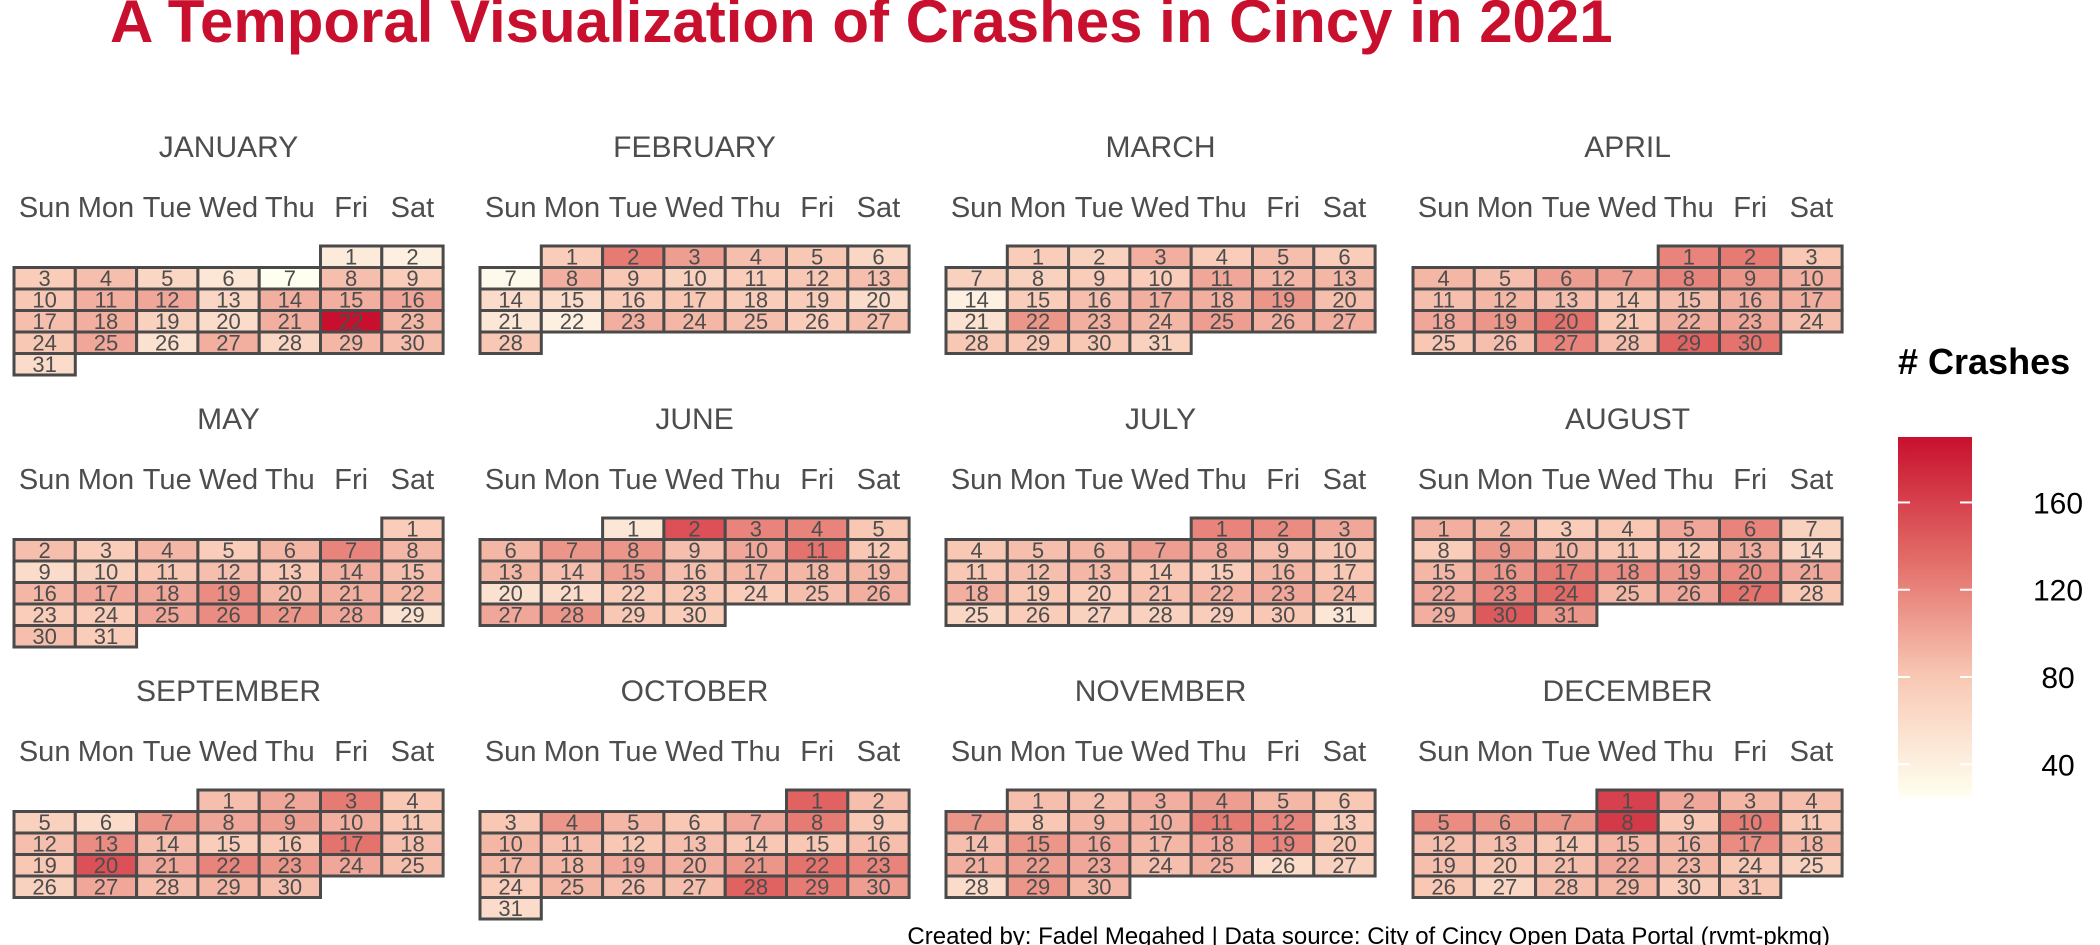  What do you see at coordinates (817, 572) in the screenshot?
I see `day-number: 18` at bounding box center [817, 572].